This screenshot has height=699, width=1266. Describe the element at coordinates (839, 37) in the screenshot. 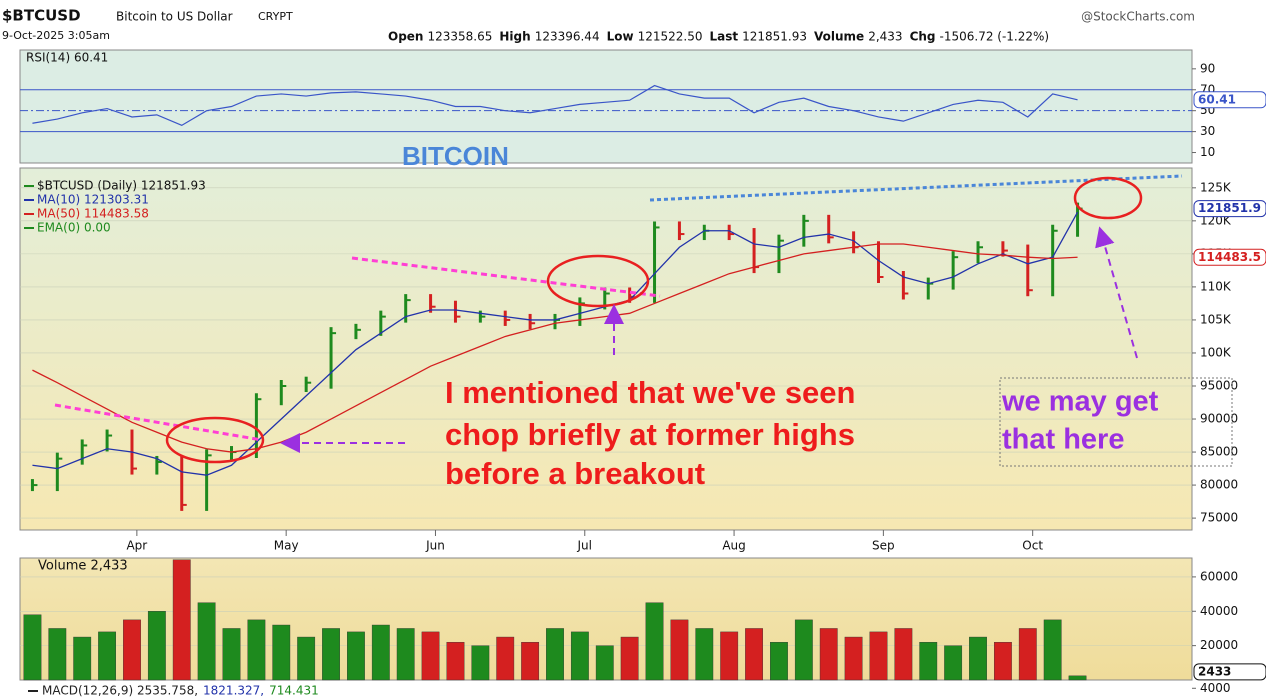

I see `quote-label: Volume` at that location.